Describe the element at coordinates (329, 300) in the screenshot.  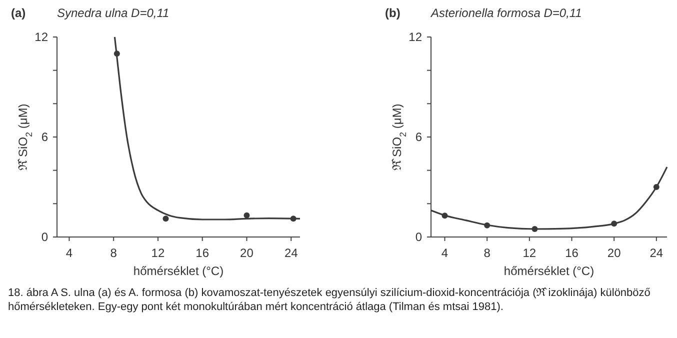
I see `text: 18. ábra A S. ulna (a) és A. formosa (b) kovamoszat-tenyészetek egyensúlyi szilícium-dioxid-koncentrációja (ℜ̂ izoklinája) különböző hőmérsékleteken. Egy-egy pont két monokultúrában mért koncentráció átlaga (Tilman és mtsai 1981).` at that location.